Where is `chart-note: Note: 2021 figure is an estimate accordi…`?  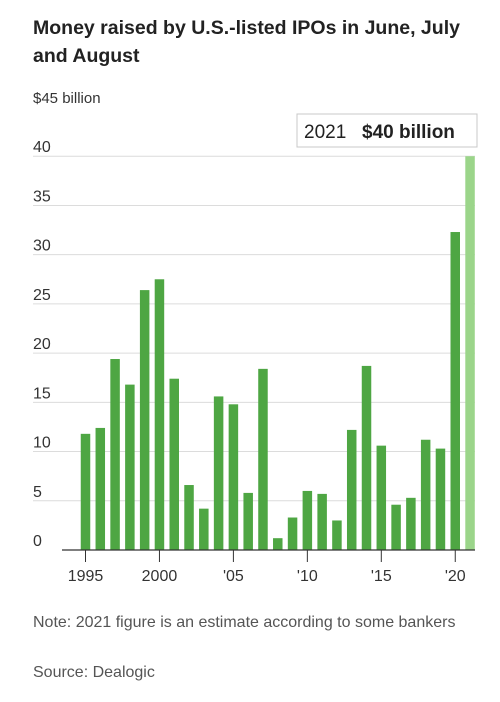
chart-note: Note: 2021 figure is an estimate accordi… is located at coordinates (244, 622).